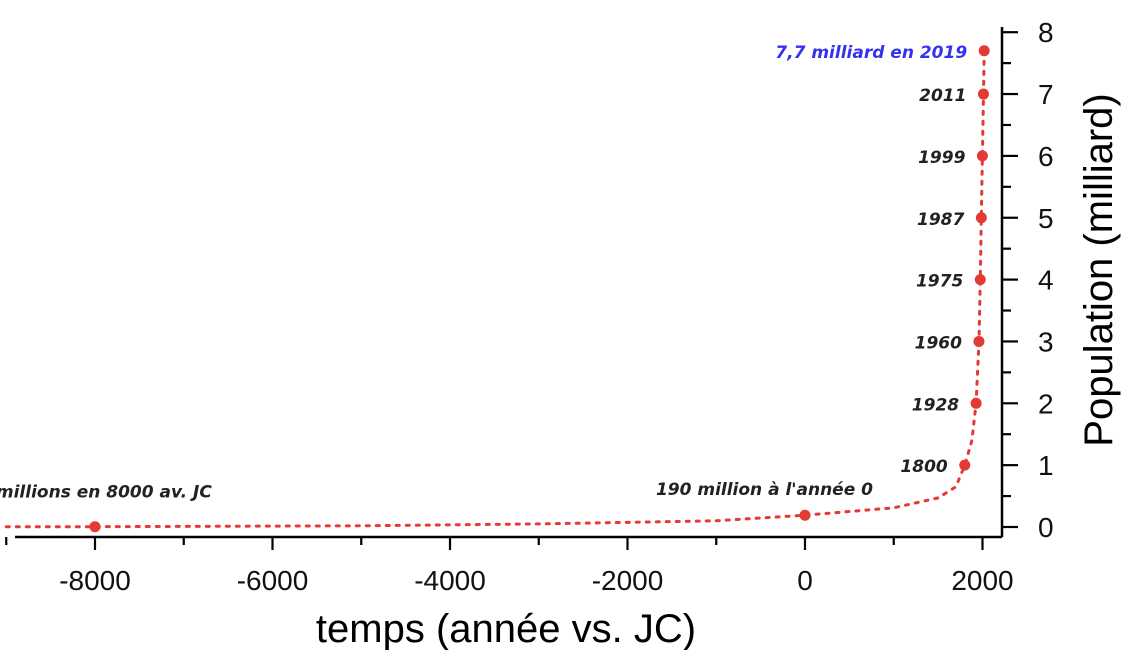 The image size is (1125, 650). Describe the element at coordinates (628, 580) in the screenshot. I see `x-tick-label: -2000` at that location.